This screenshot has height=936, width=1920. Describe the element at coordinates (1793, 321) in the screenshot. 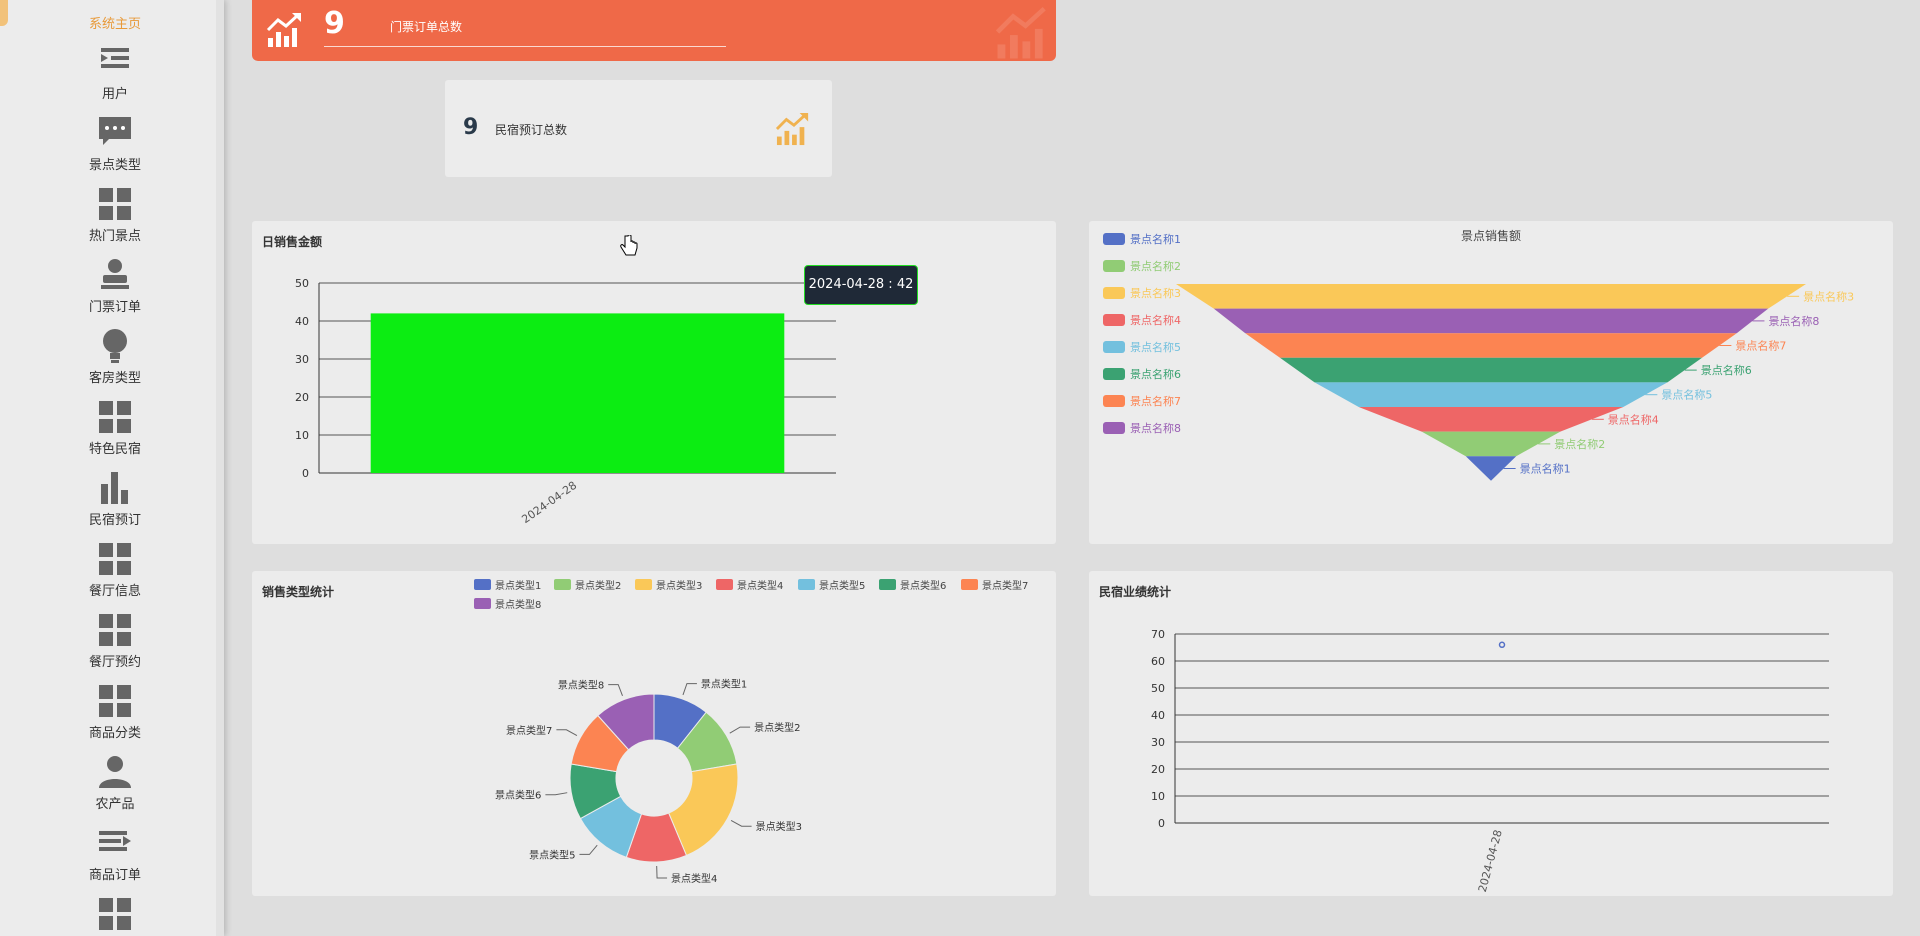

I see `funnel-label: 景点名称8` at that location.